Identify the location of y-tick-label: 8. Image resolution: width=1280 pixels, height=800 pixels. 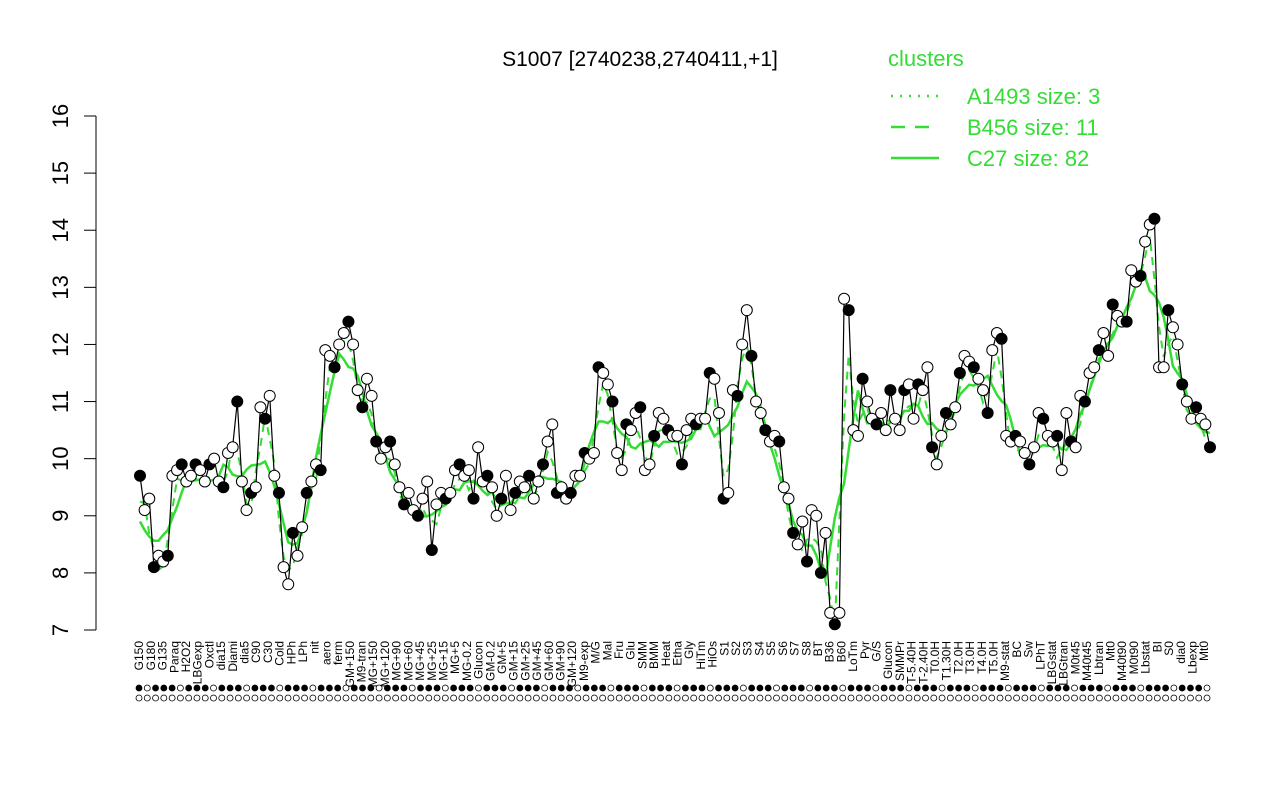
(60, 573).